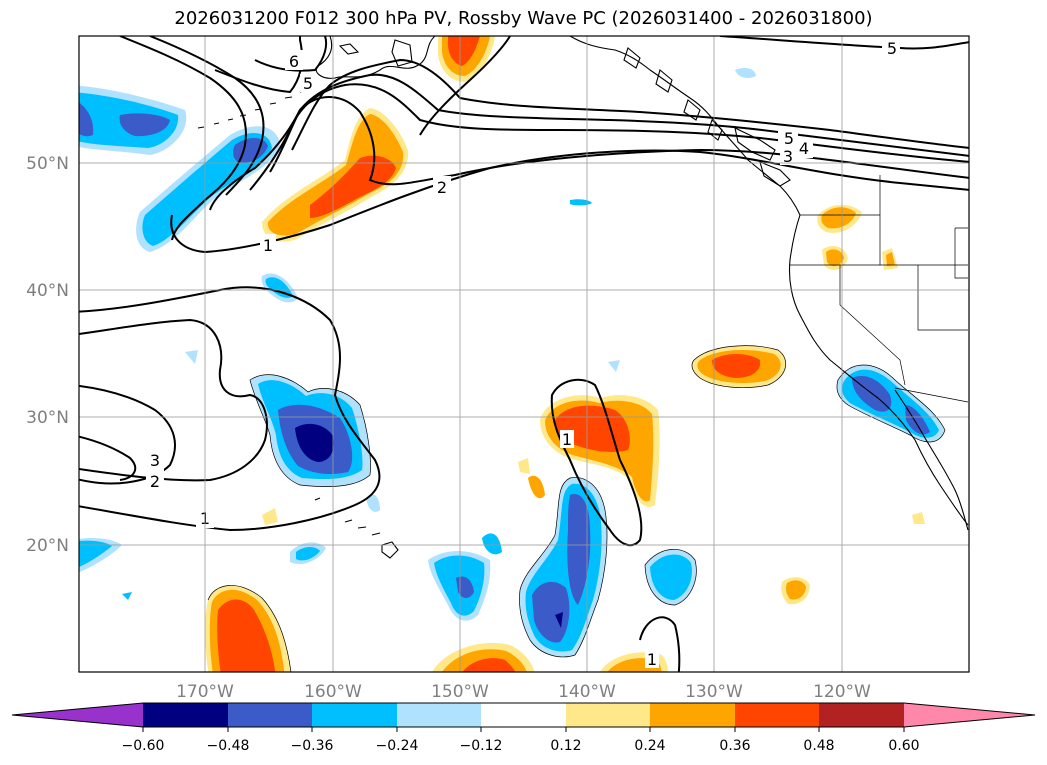 Image resolution: width=1047 pixels, height=765 pixels. Describe the element at coordinates (903, 746) in the screenshot. I see `colorbar-label-9: 0.60` at that location.